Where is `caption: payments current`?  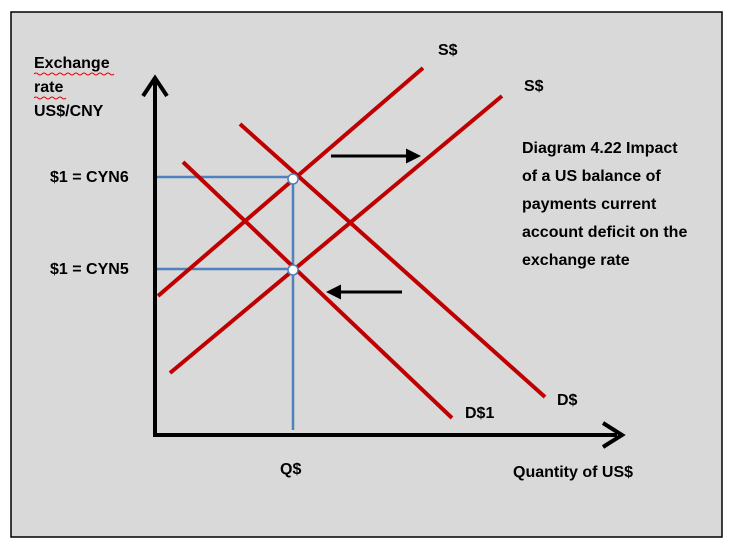
caption: payments current is located at coordinates (589, 204).